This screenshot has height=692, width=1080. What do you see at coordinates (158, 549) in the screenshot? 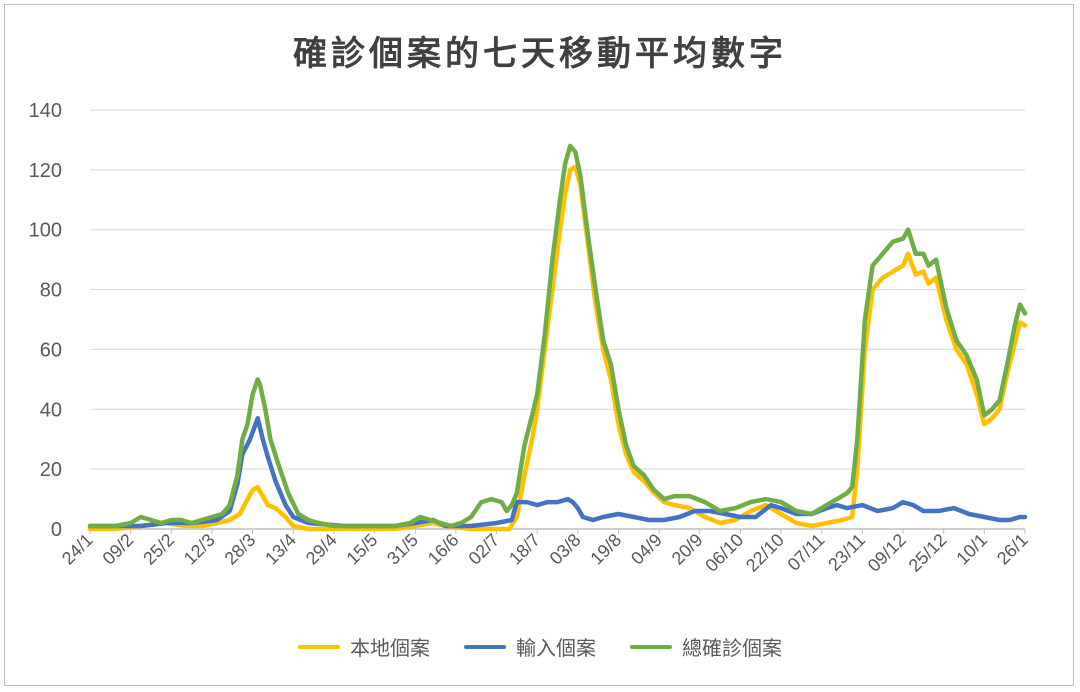
I see `x-tick-label: 25/2` at bounding box center [158, 549].